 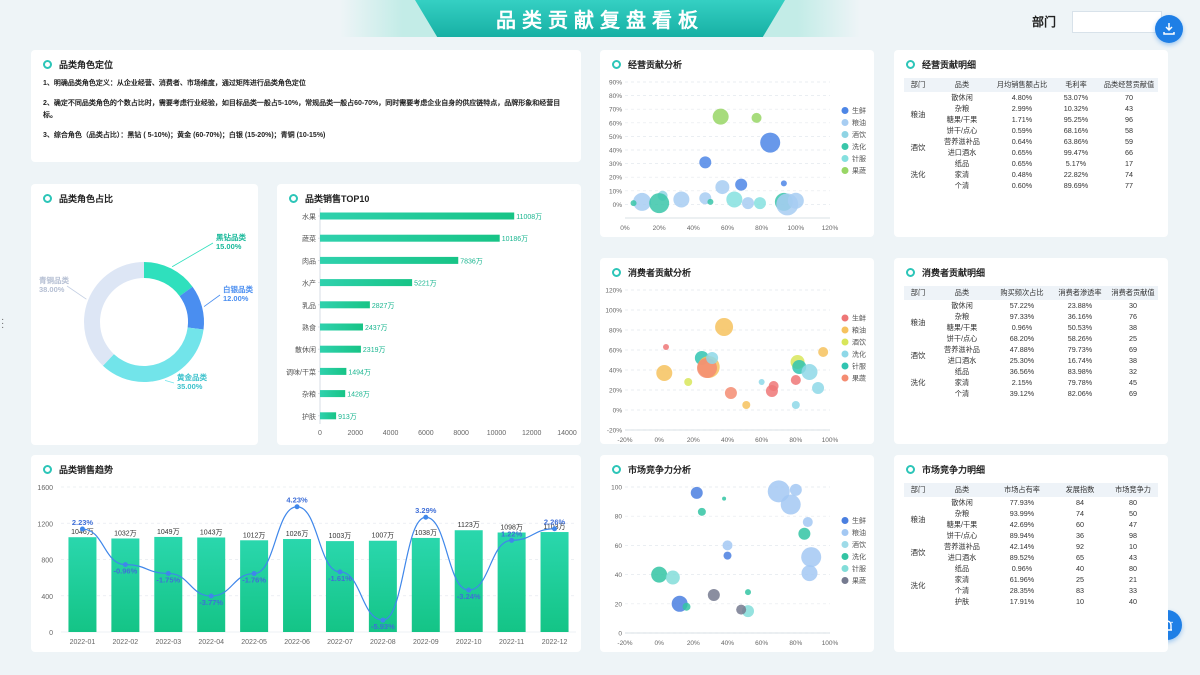 What do you see at coordinates (615, 96) in the screenshot?
I see `scatter-y-tick: 80%` at bounding box center [615, 96].